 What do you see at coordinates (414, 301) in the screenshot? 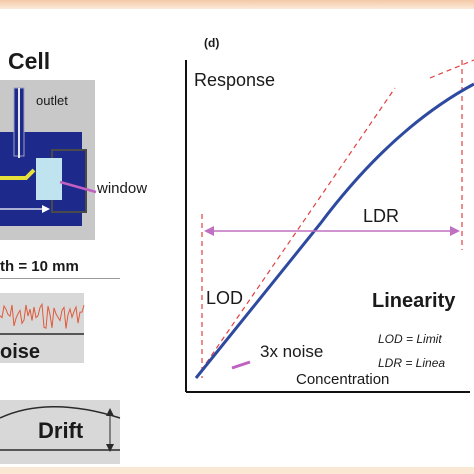
I see `linearity-title: Linearity` at bounding box center [414, 301].